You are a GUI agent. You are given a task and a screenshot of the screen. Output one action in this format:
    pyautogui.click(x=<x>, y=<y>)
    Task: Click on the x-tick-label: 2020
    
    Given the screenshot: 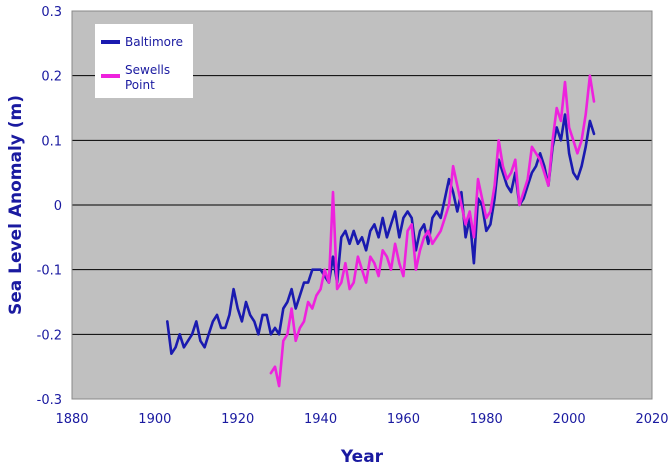 What is the action you would take?
    pyautogui.click(x=651, y=419)
    